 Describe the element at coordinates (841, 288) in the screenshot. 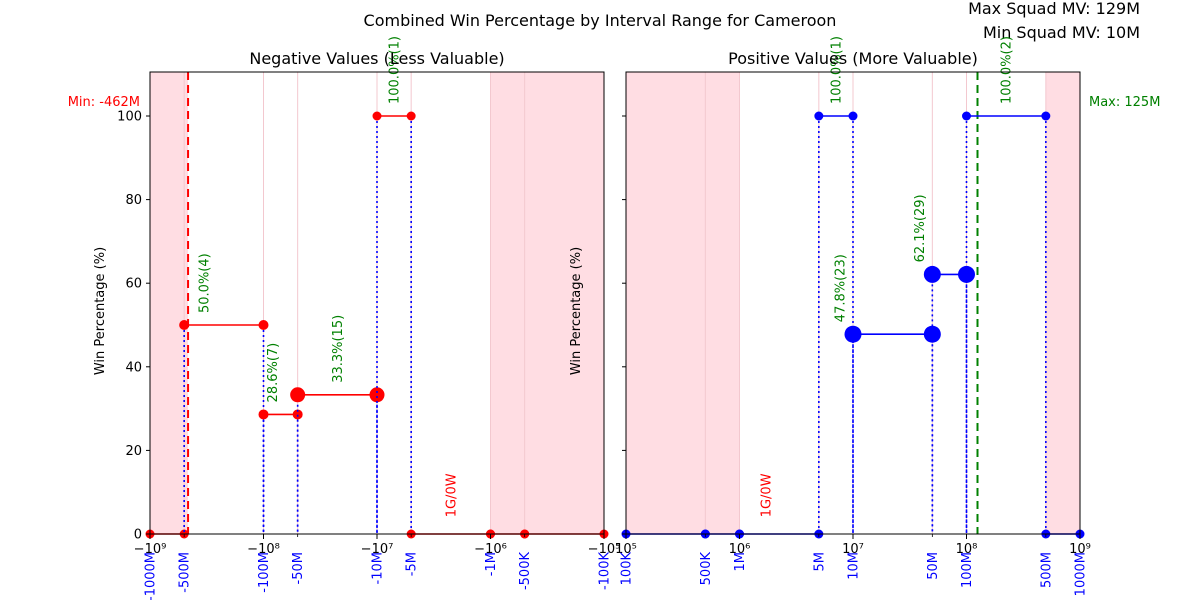

I see `data-label: 47.8%(23)` at that location.